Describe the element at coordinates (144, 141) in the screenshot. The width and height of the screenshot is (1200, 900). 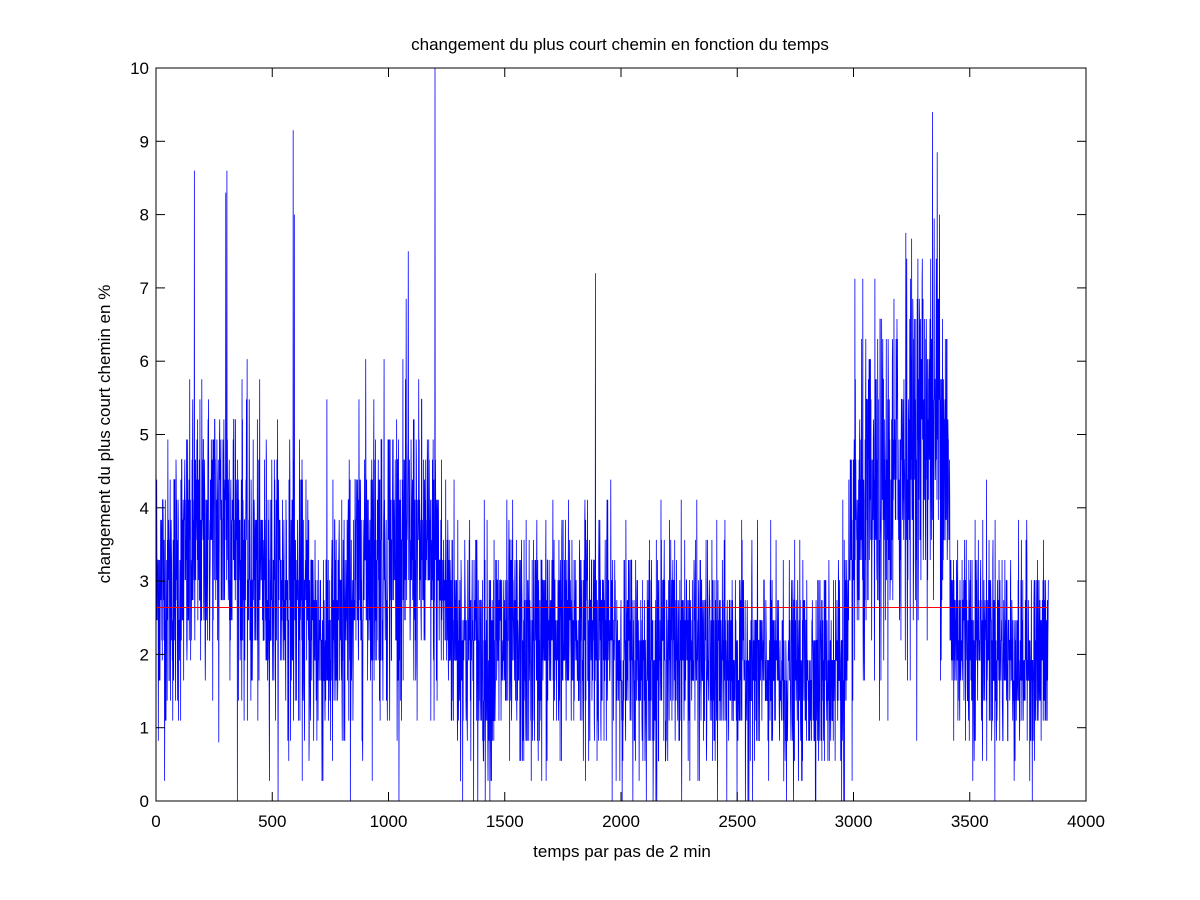
I see `y-tick-label: 9` at that location.